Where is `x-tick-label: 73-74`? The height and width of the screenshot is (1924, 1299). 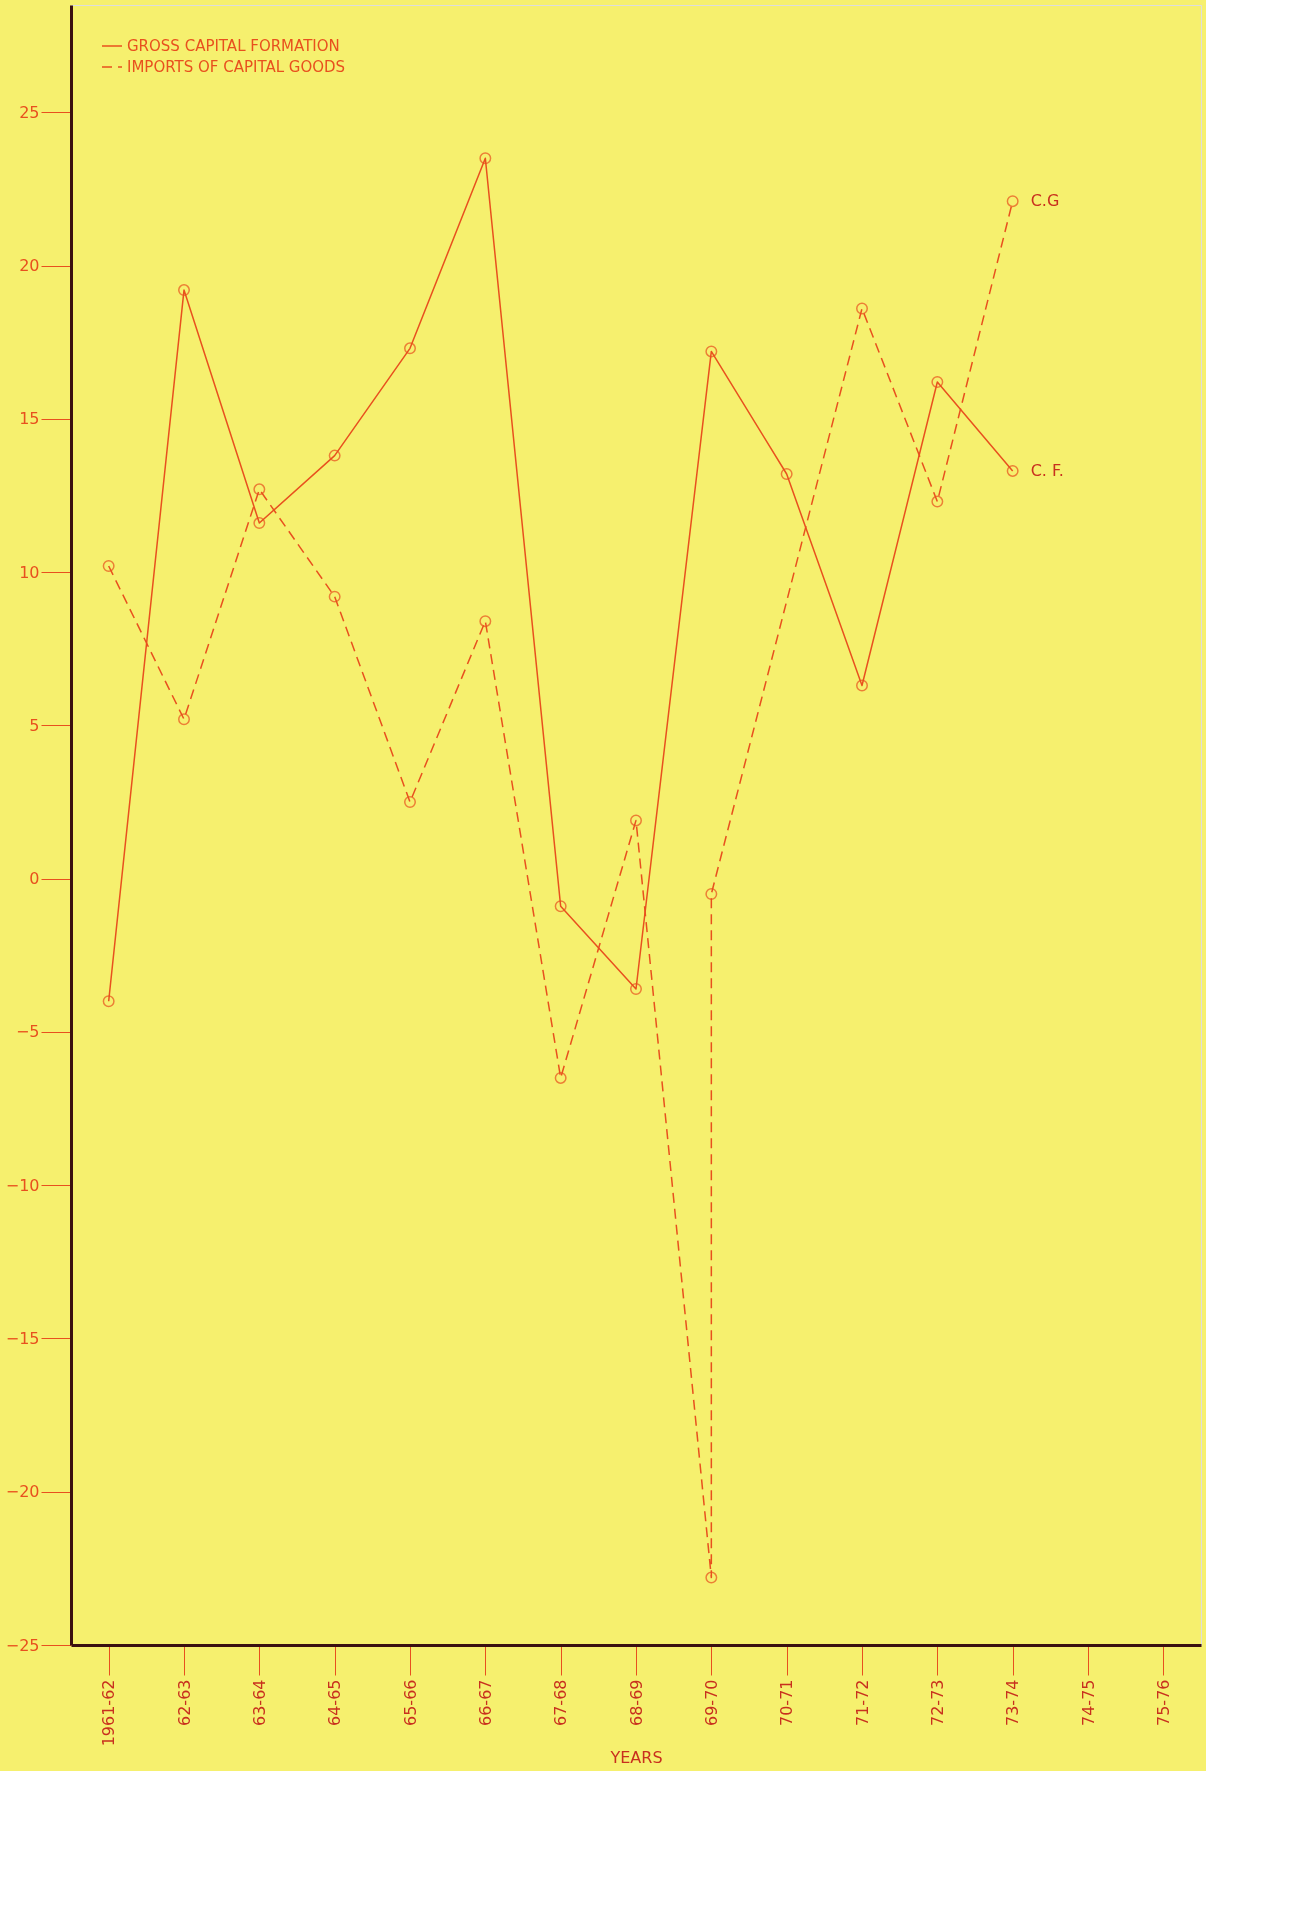
x-tick-label: 73-74 is located at coordinates (1013, 1702).